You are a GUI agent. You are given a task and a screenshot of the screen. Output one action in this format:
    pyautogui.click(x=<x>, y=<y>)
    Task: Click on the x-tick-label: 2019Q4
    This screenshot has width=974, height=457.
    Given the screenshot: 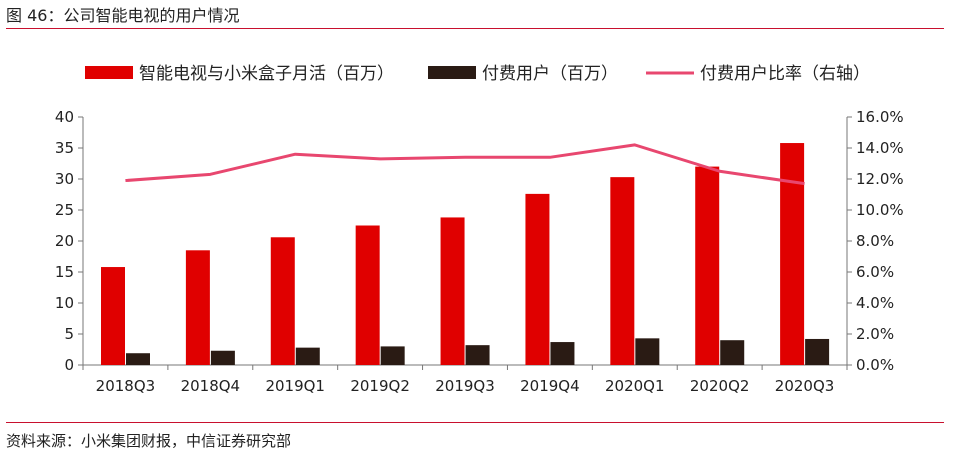 What is the action you would take?
    pyautogui.click(x=550, y=386)
    